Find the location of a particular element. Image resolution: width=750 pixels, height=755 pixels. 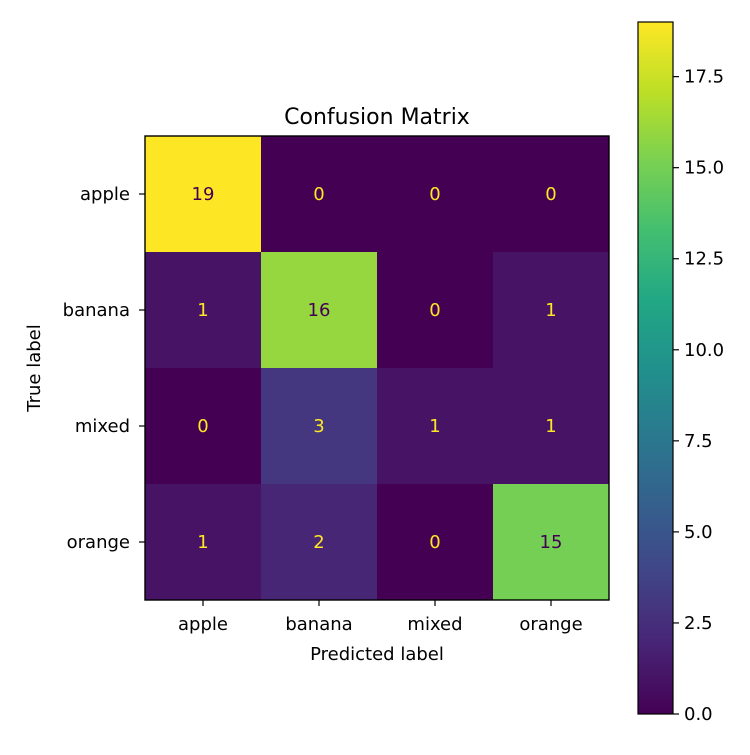

cell-value-label: 19 is located at coordinates (203, 194).